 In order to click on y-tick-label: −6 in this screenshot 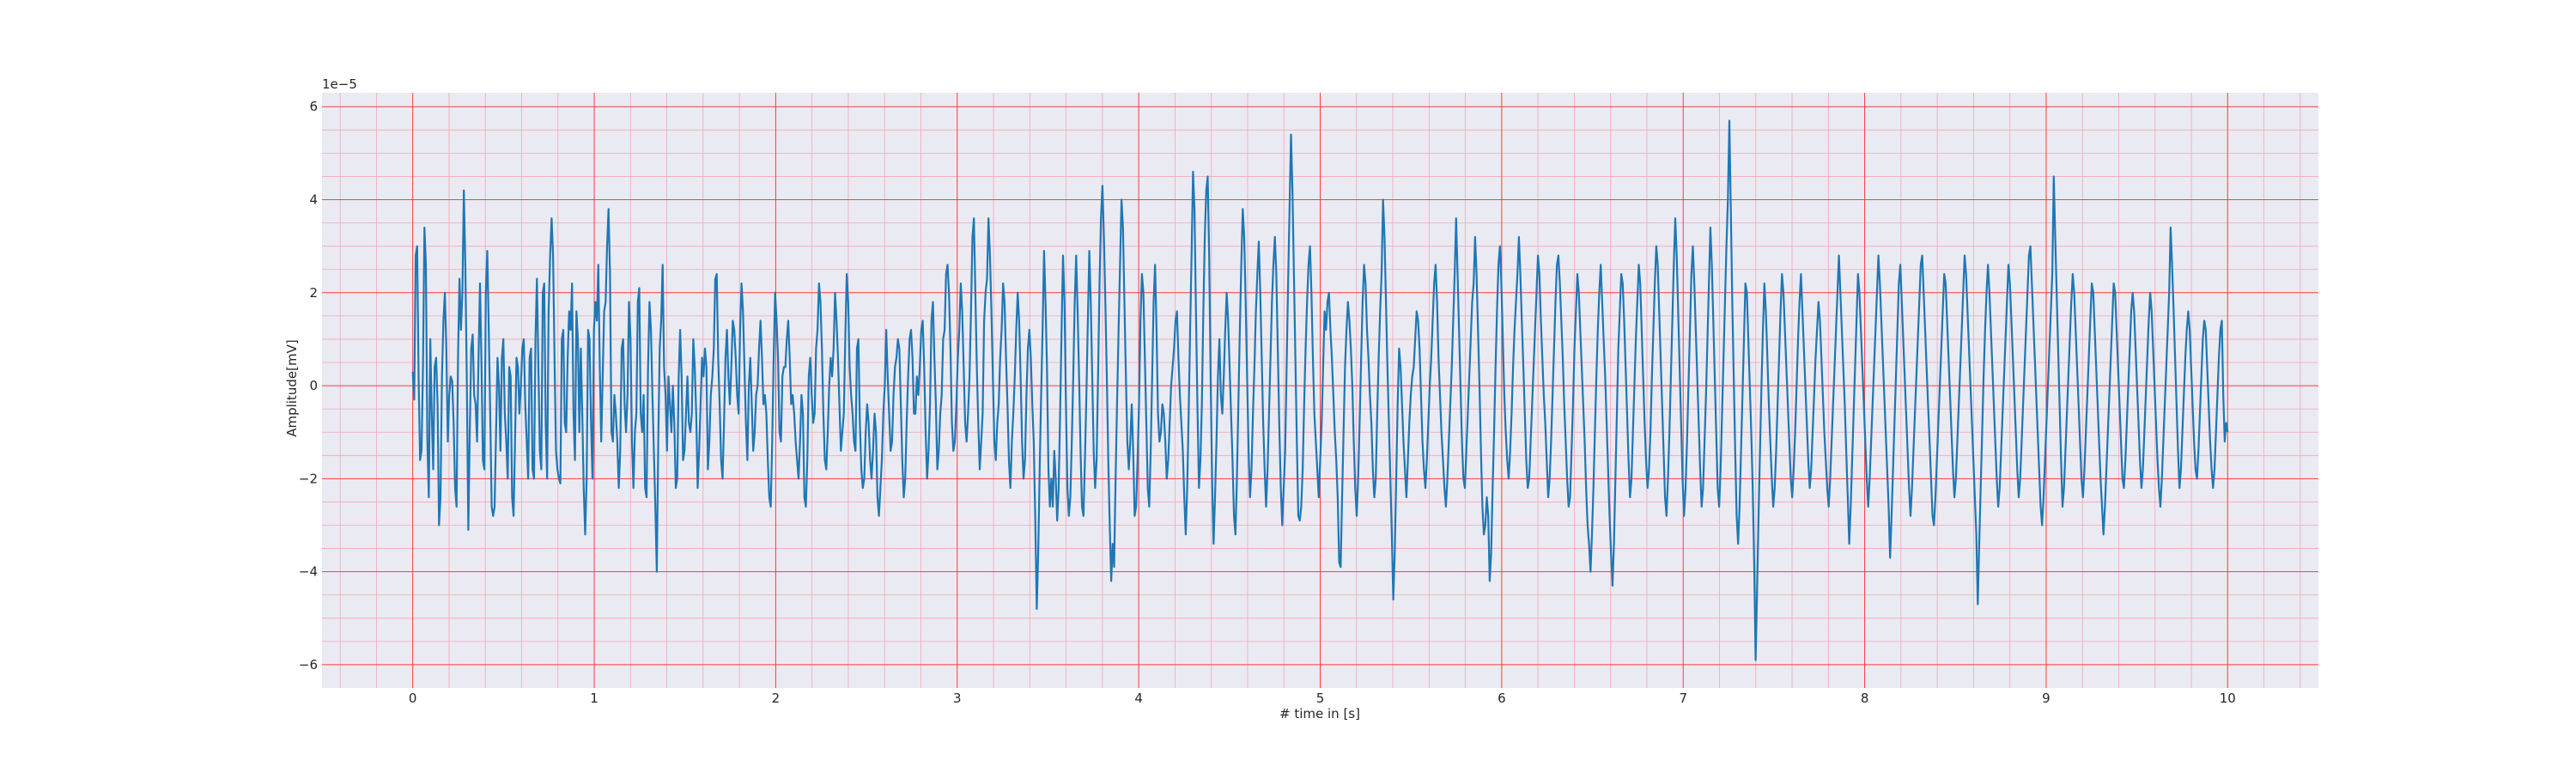, I will do `click(308, 665)`.